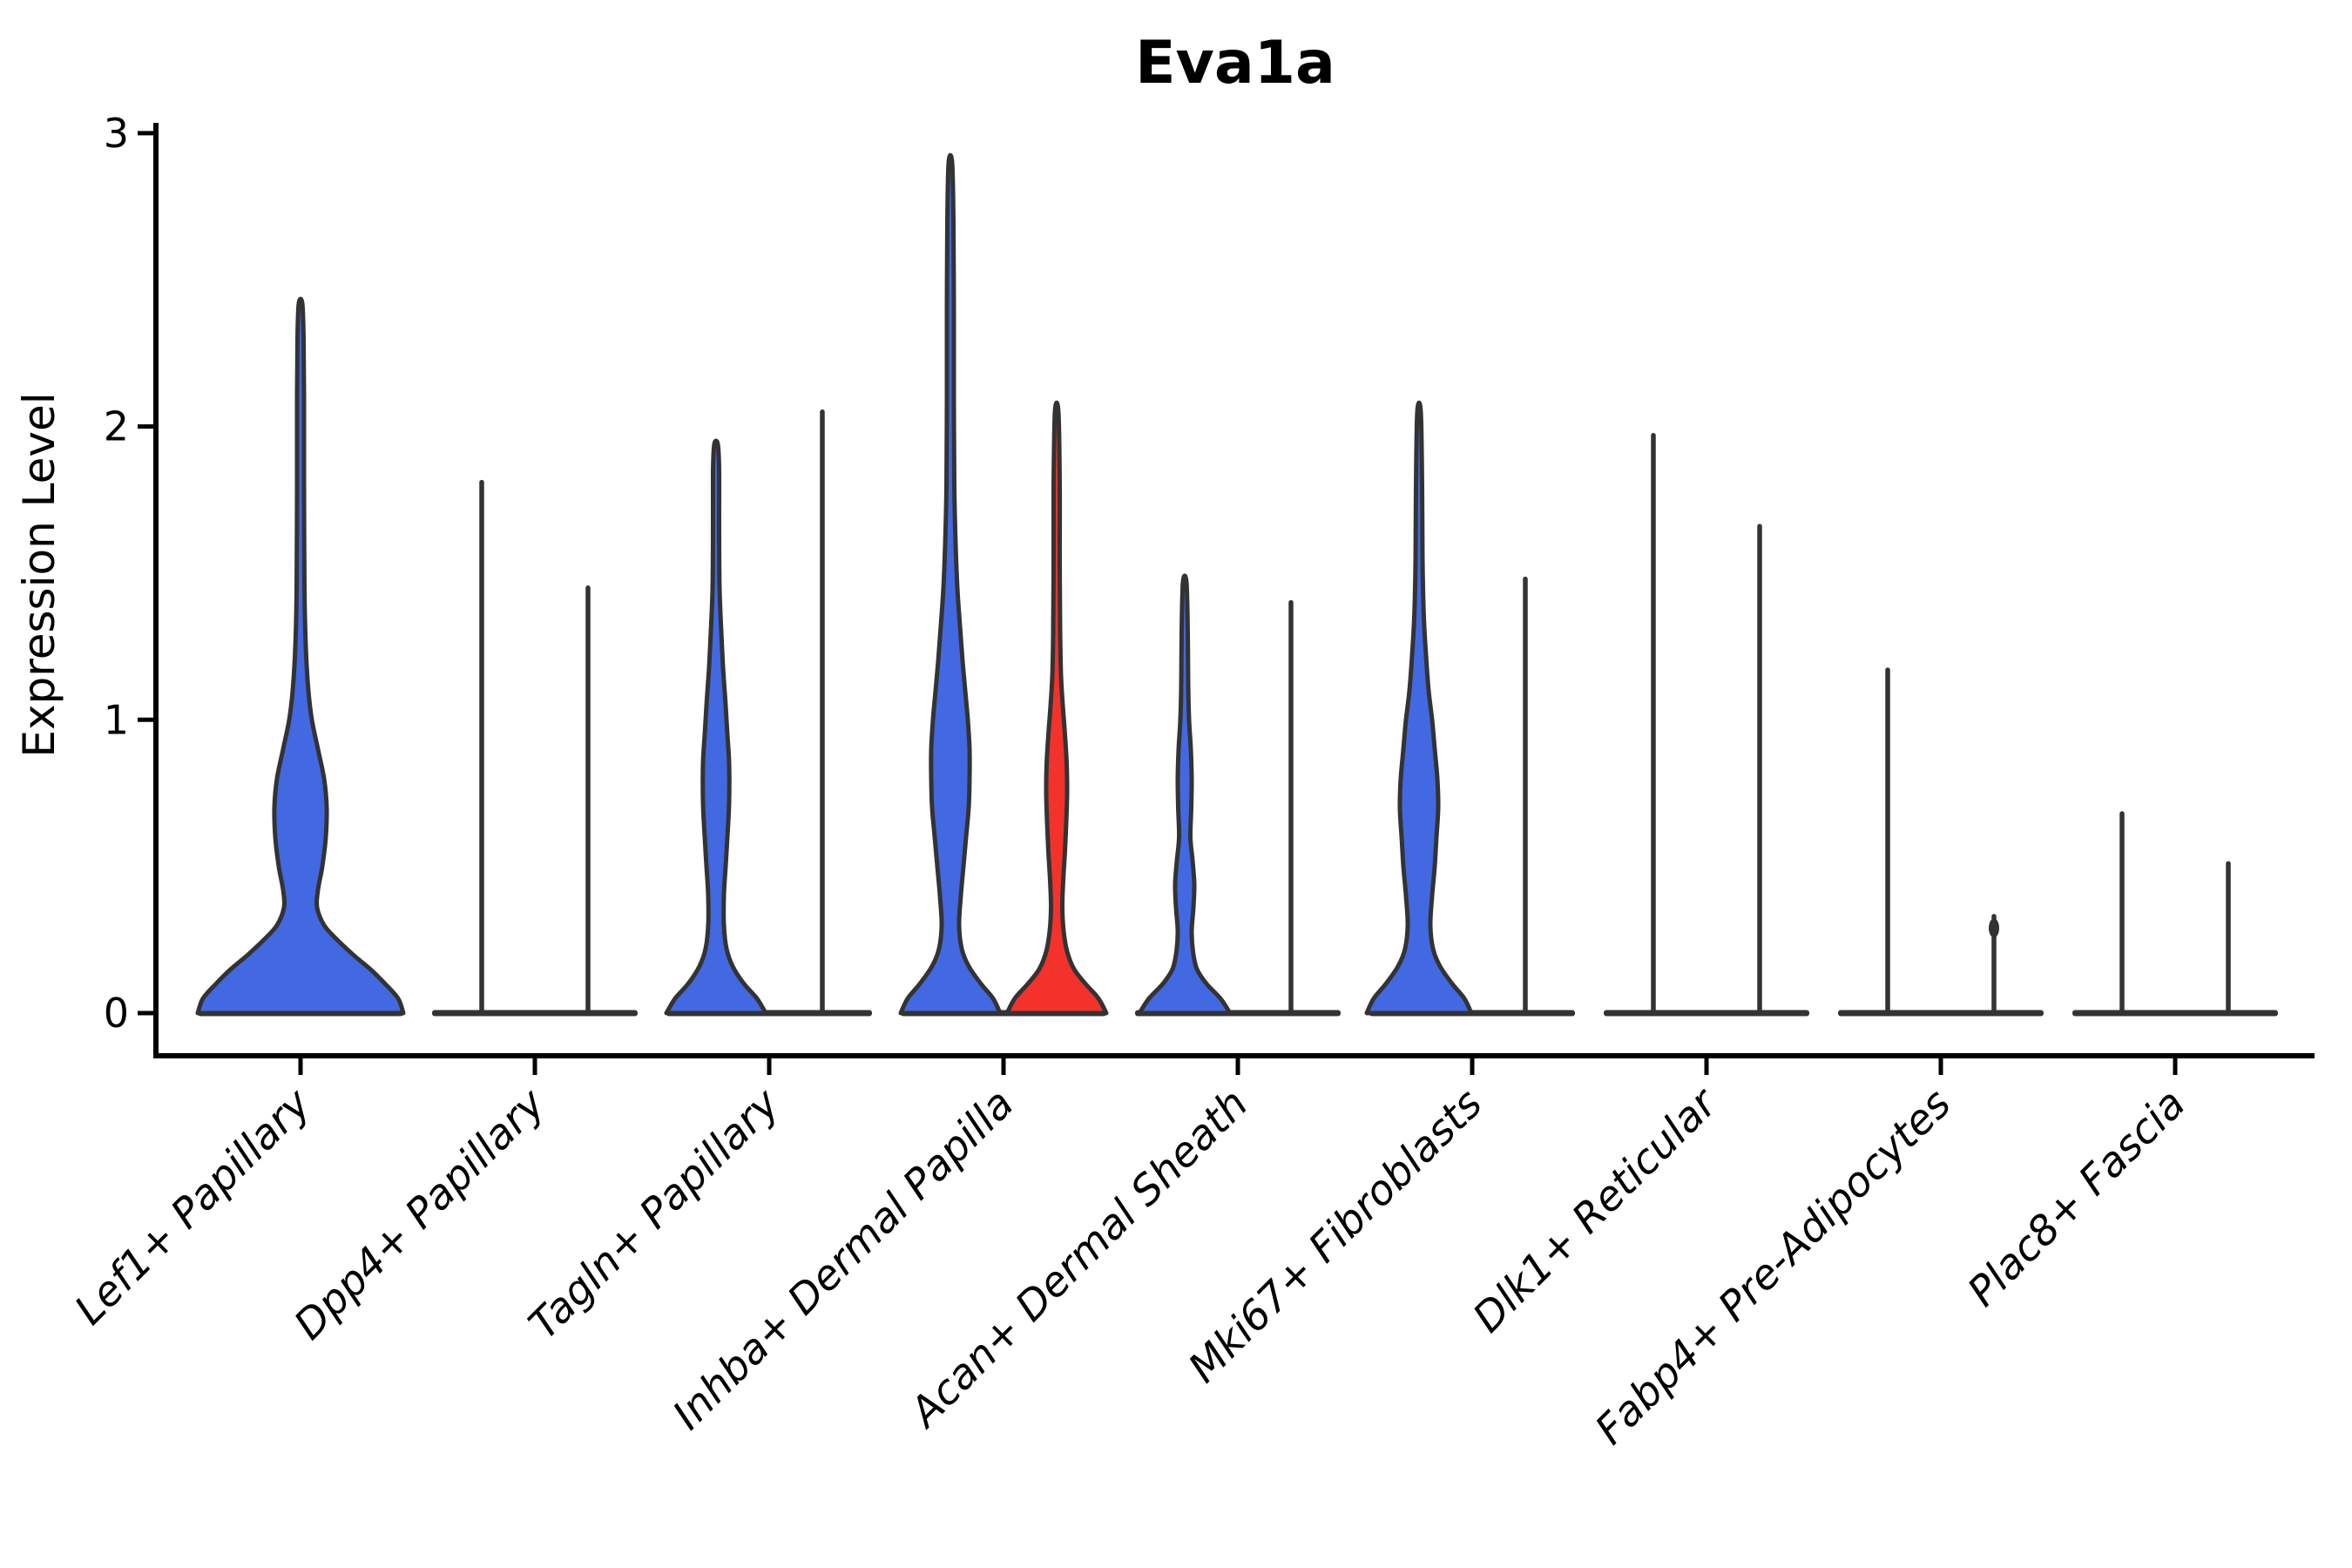 The image size is (2352, 1568). I want to click on chart-title: Eva1a, so click(1235, 64).